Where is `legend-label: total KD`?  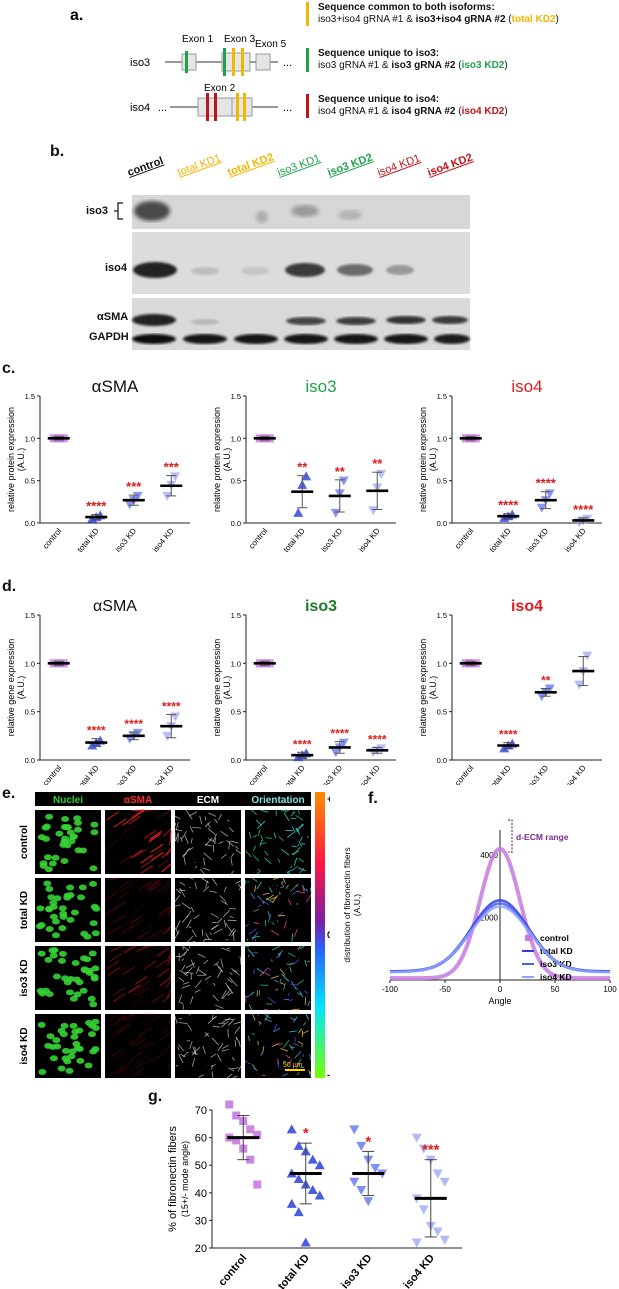 legend-label: total KD is located at coordinates (556, 951).